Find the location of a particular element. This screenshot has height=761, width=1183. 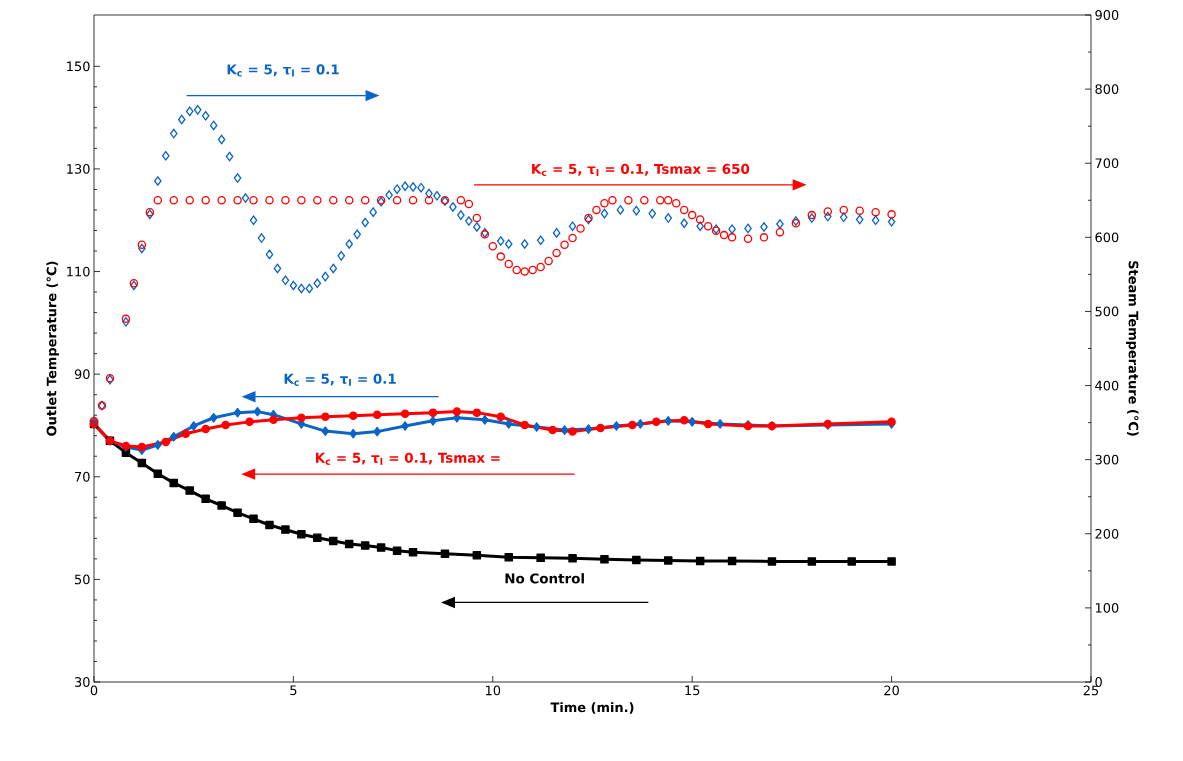

y2-tick-label: 200 is located at coordinates (1107, 533).